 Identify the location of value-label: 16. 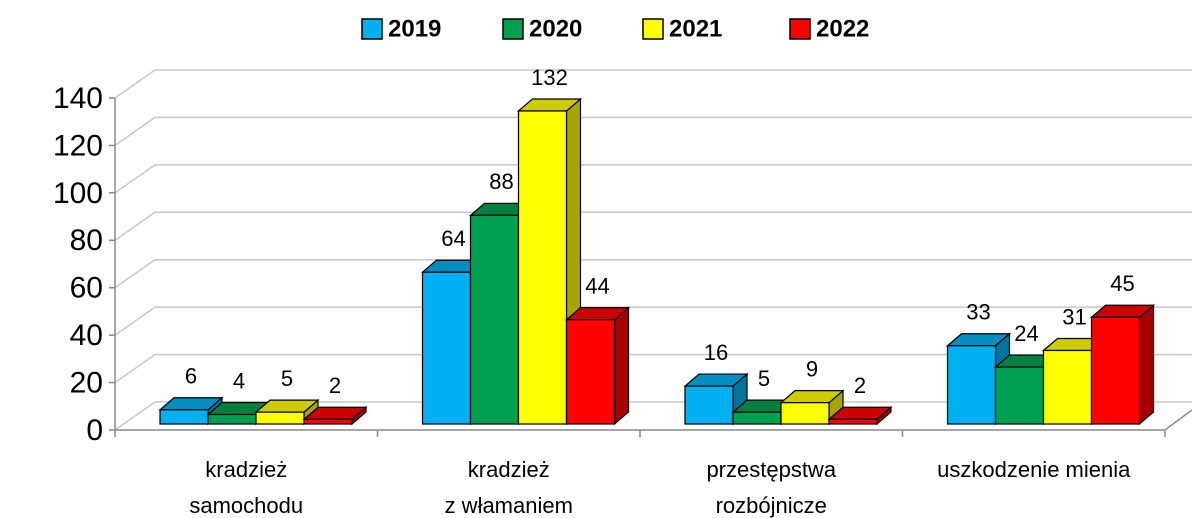
(716, 352).